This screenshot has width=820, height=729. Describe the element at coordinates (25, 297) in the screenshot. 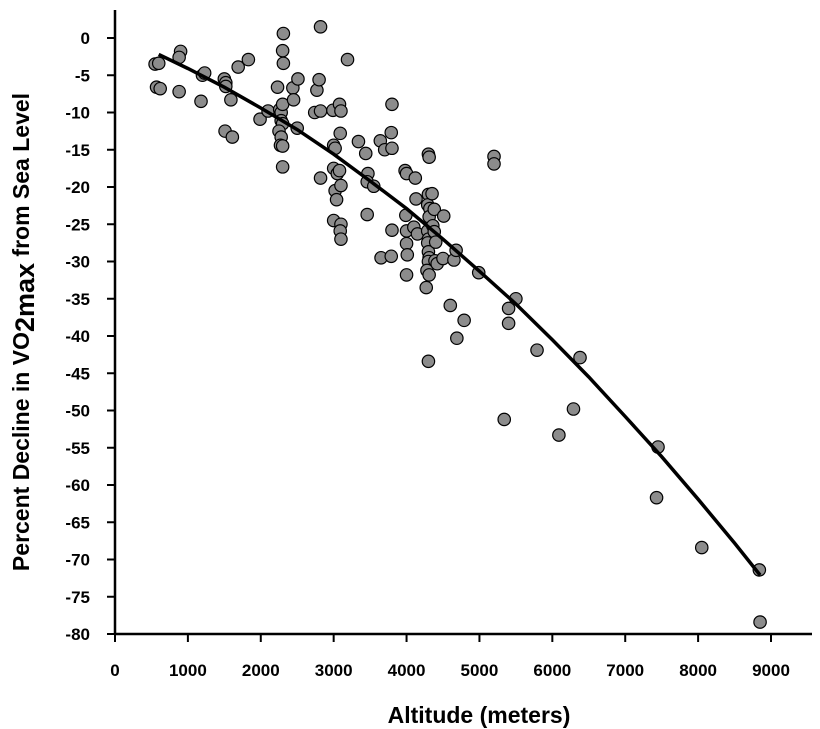

I see `y-axis-title-subscript: 2max` at that location.